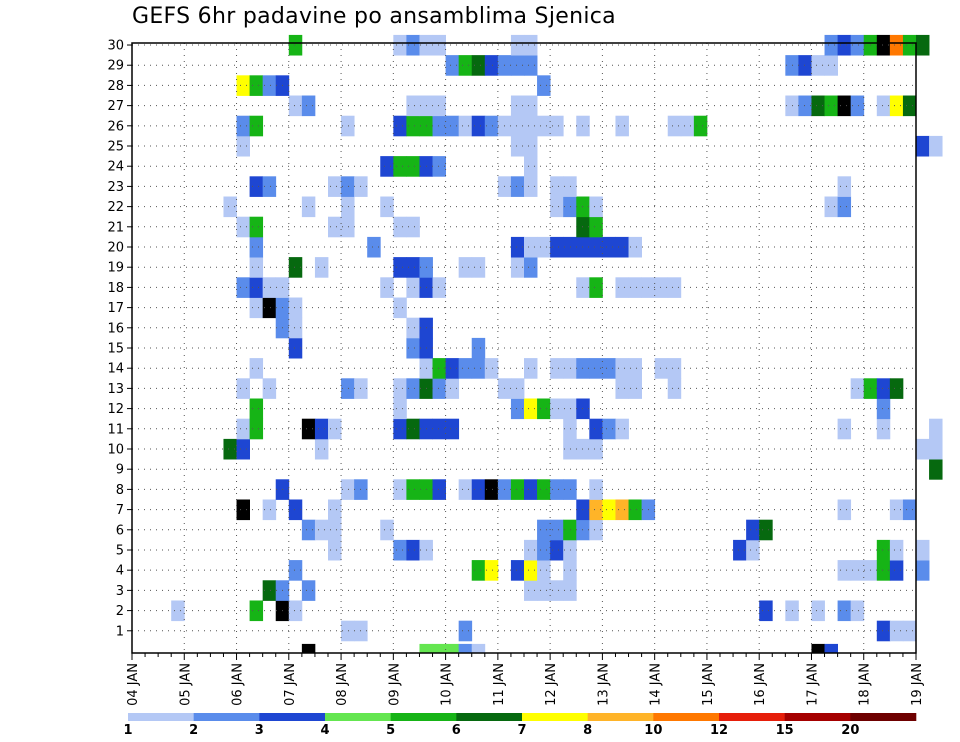 This screenshot has width=960, height=742. Describe the element at coordinates (120, 510) in the screenshot. I see `y-tick-label: 7` at that location.